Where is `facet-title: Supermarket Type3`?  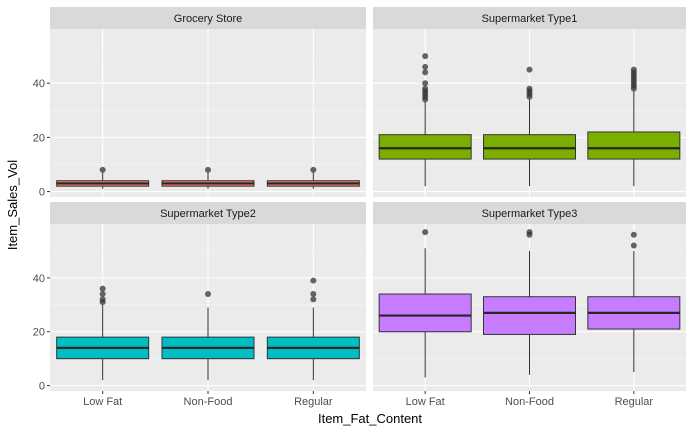
facet-title: Supermarket Type3 is located at coordinates (530, 214).